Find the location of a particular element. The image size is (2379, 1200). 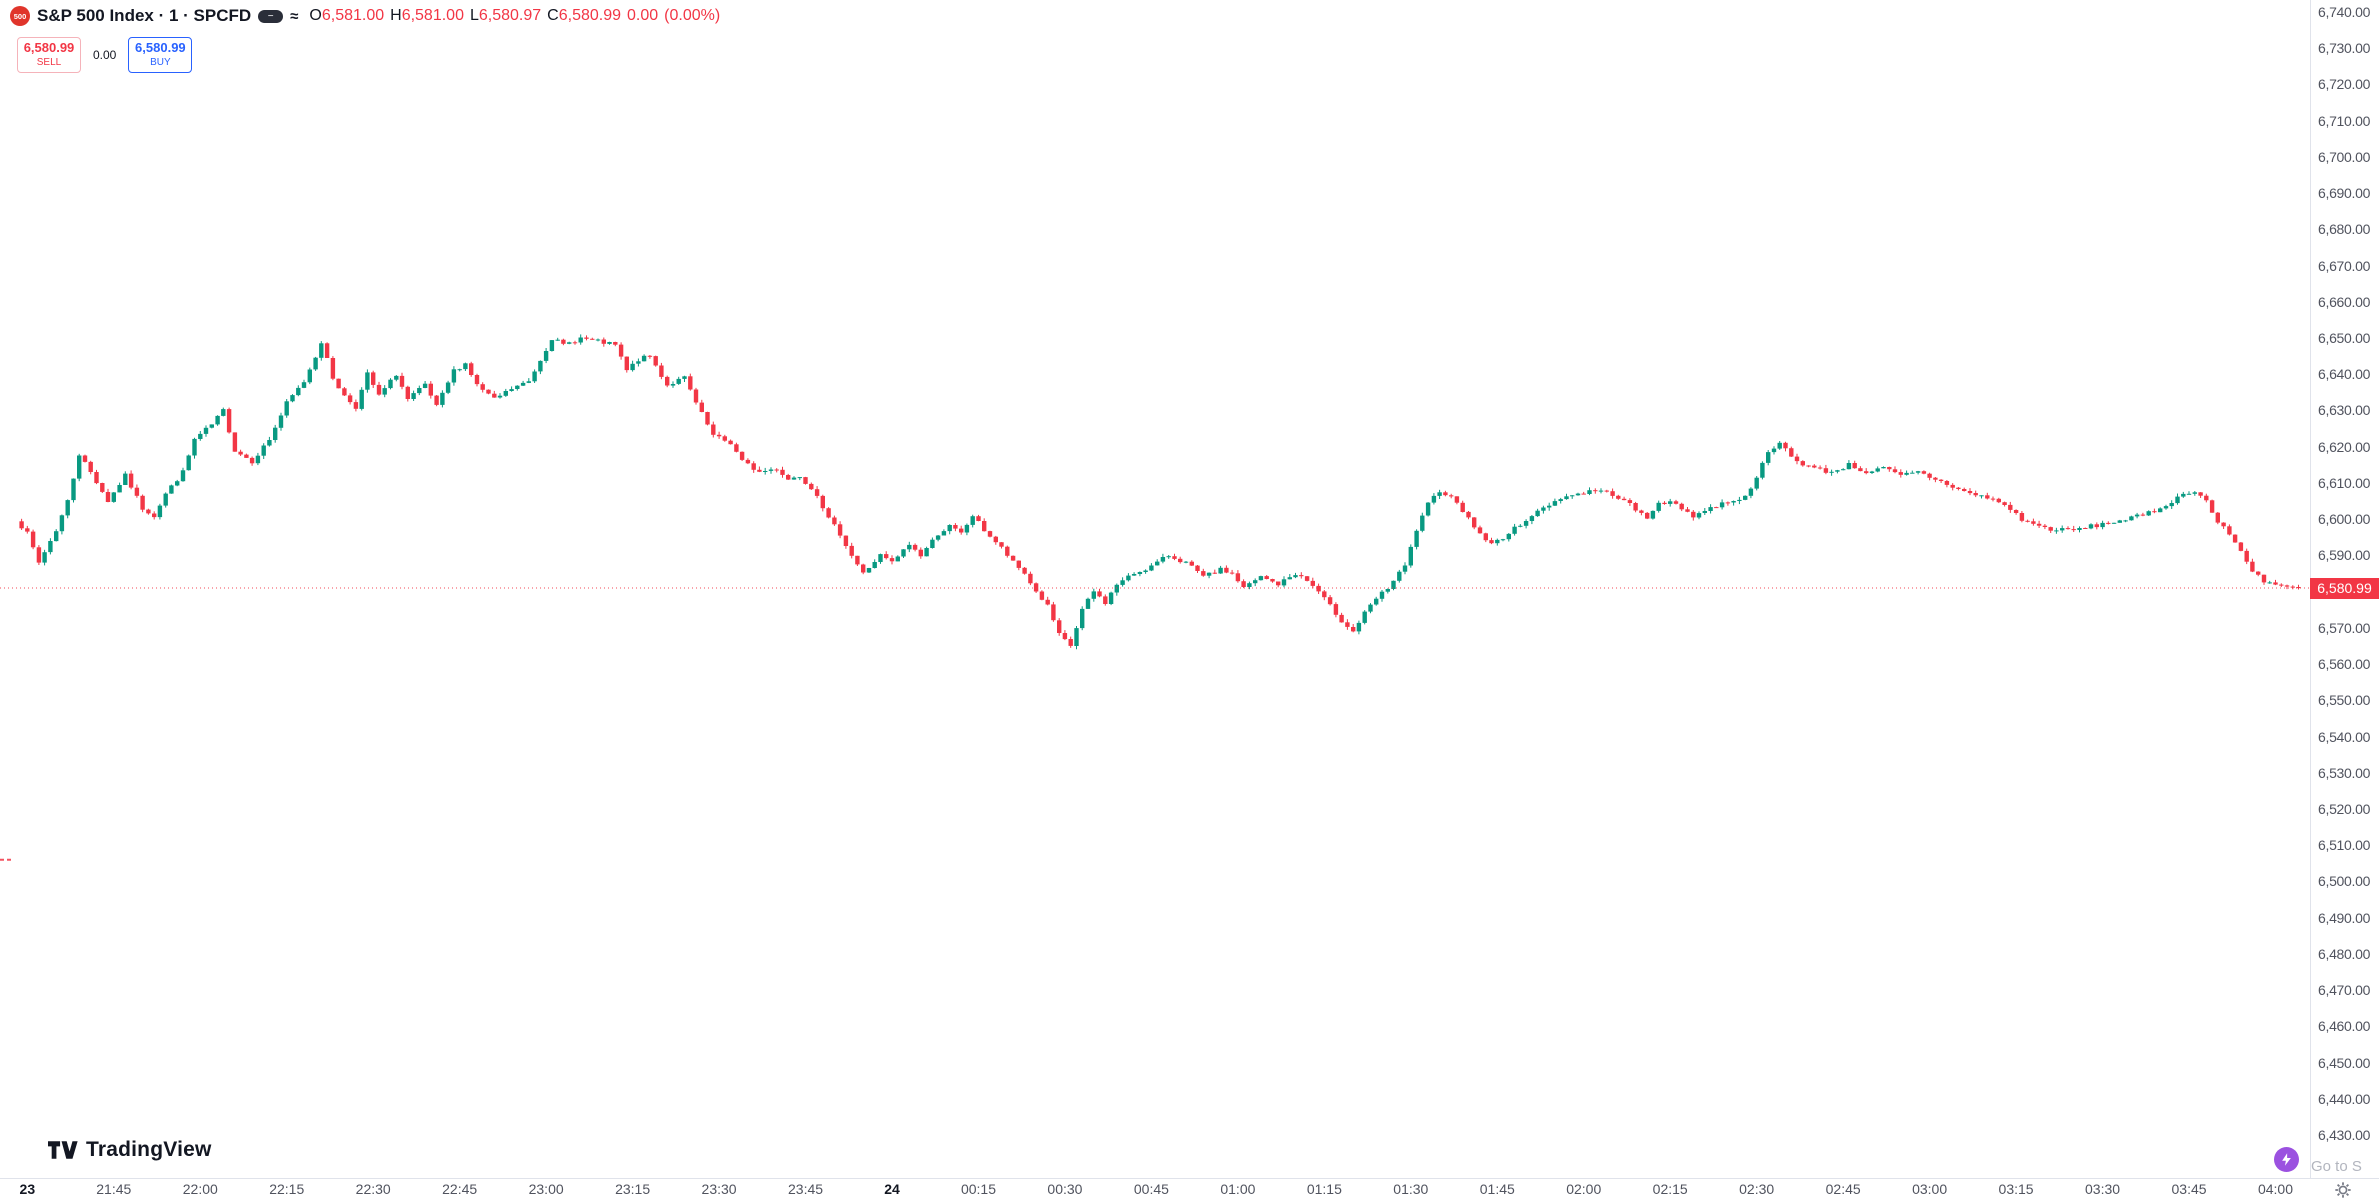

time-tick-label: 24 is located at coordinates (892, 1189).